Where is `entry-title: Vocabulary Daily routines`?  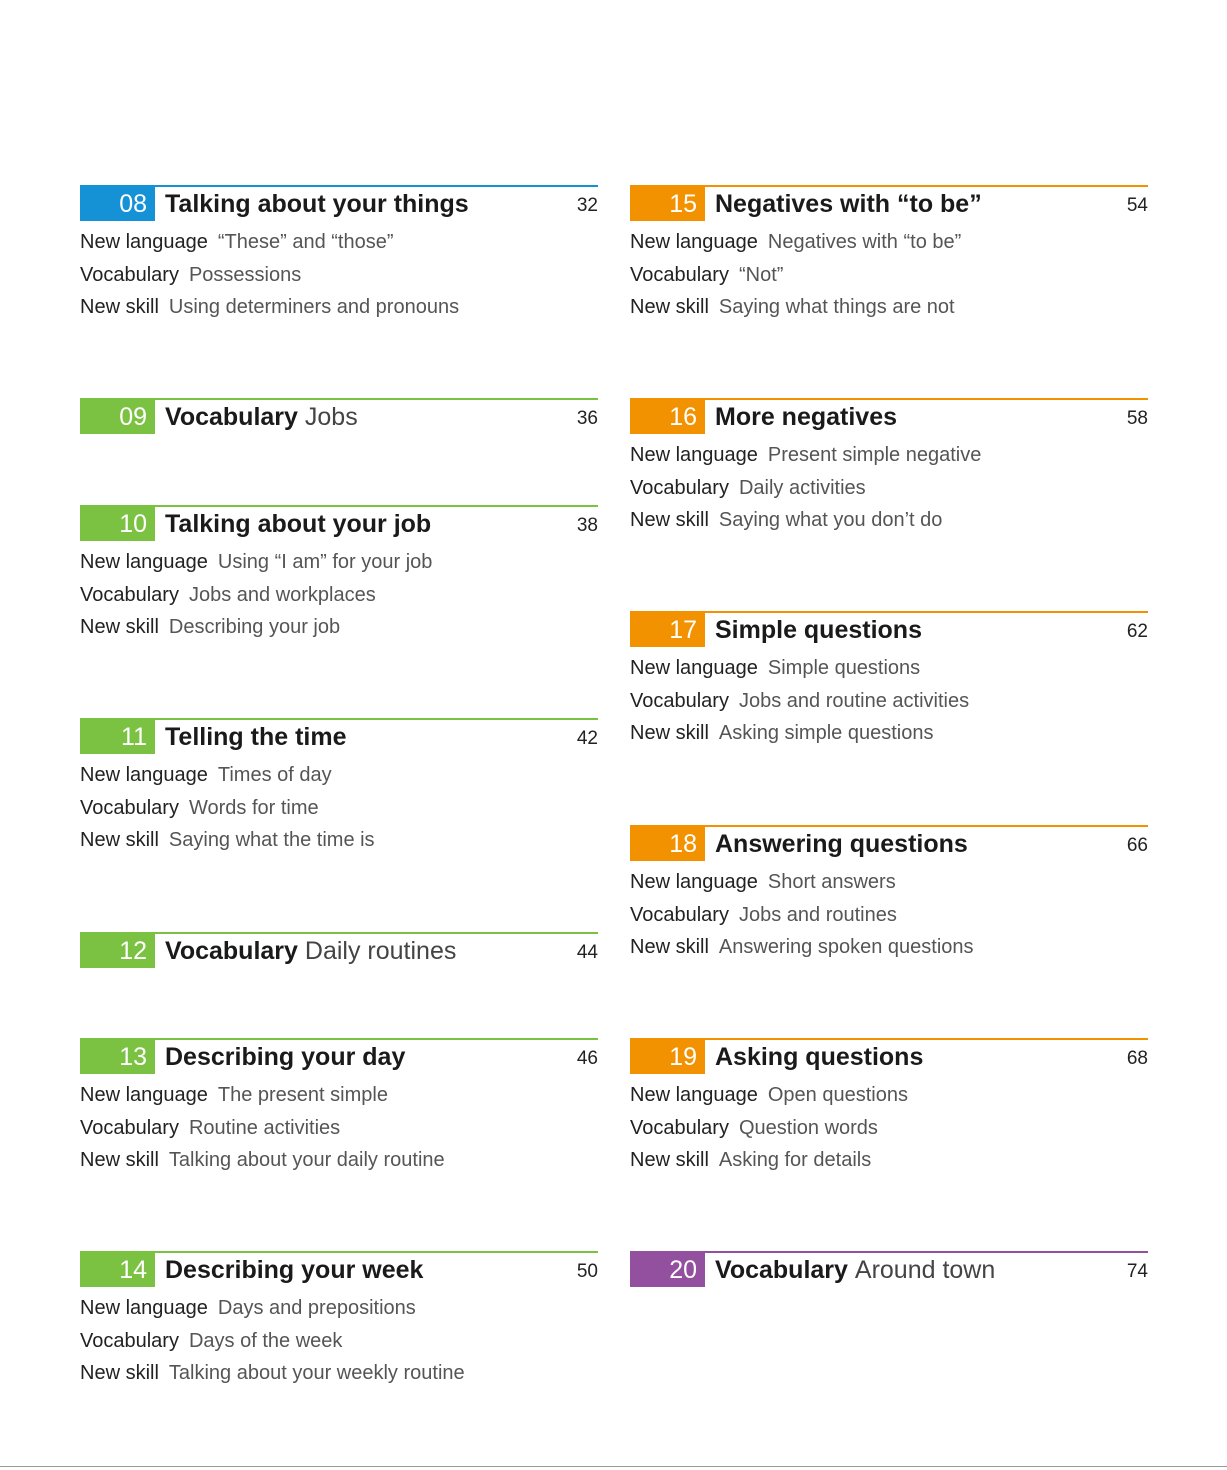 entry-title: Vocabulary Daily routines is located at coordinates (310, 951).